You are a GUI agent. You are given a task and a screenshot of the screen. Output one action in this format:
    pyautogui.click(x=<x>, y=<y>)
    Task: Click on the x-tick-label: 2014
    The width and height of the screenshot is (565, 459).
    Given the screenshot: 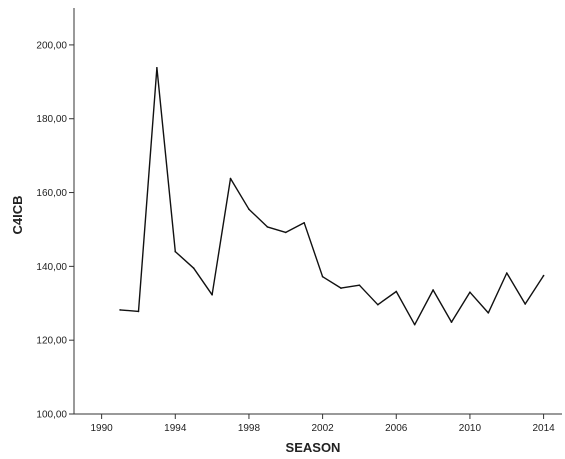 What is the action you would take?
    pyautogui.click(x=543, y=428)
    